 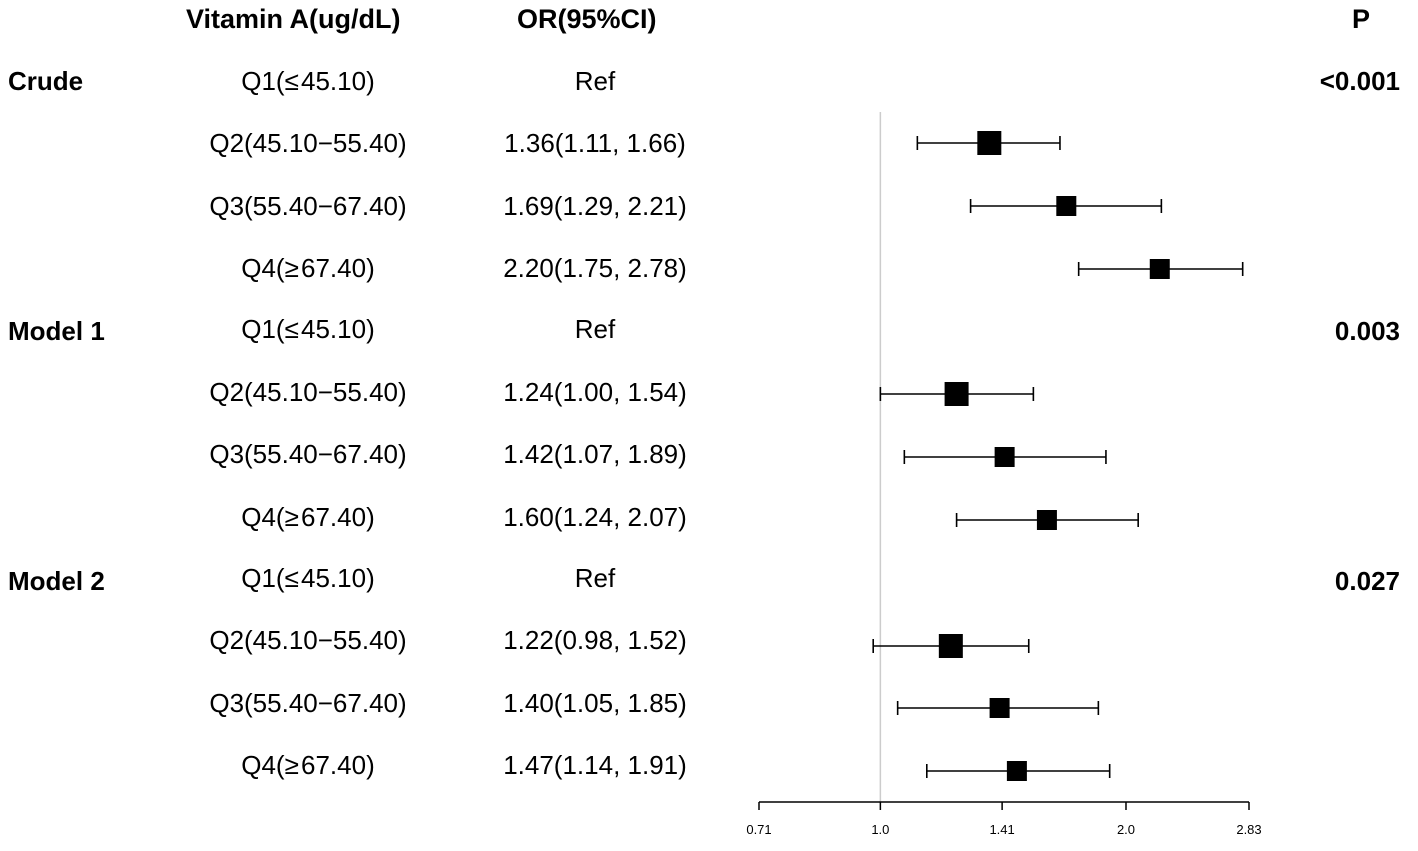 I want to click on or-ci-text: 1.42(1.07, 1.89), so click(x=595, y=454).